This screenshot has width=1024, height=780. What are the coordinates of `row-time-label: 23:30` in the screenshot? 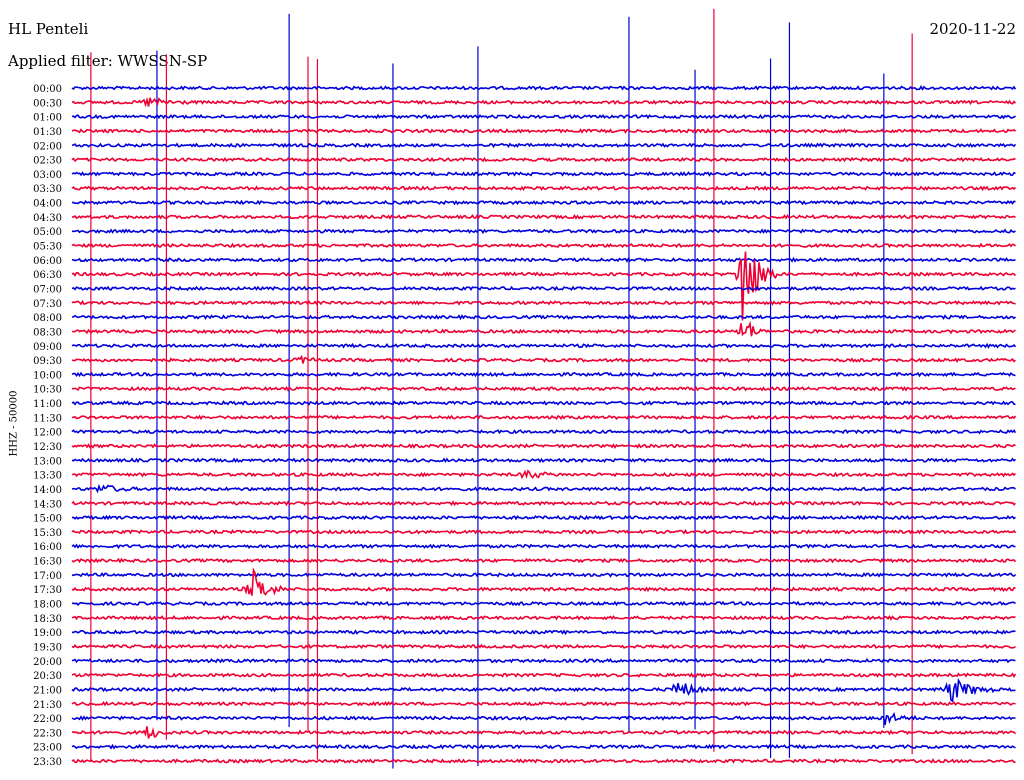 It's located at (47, 762).